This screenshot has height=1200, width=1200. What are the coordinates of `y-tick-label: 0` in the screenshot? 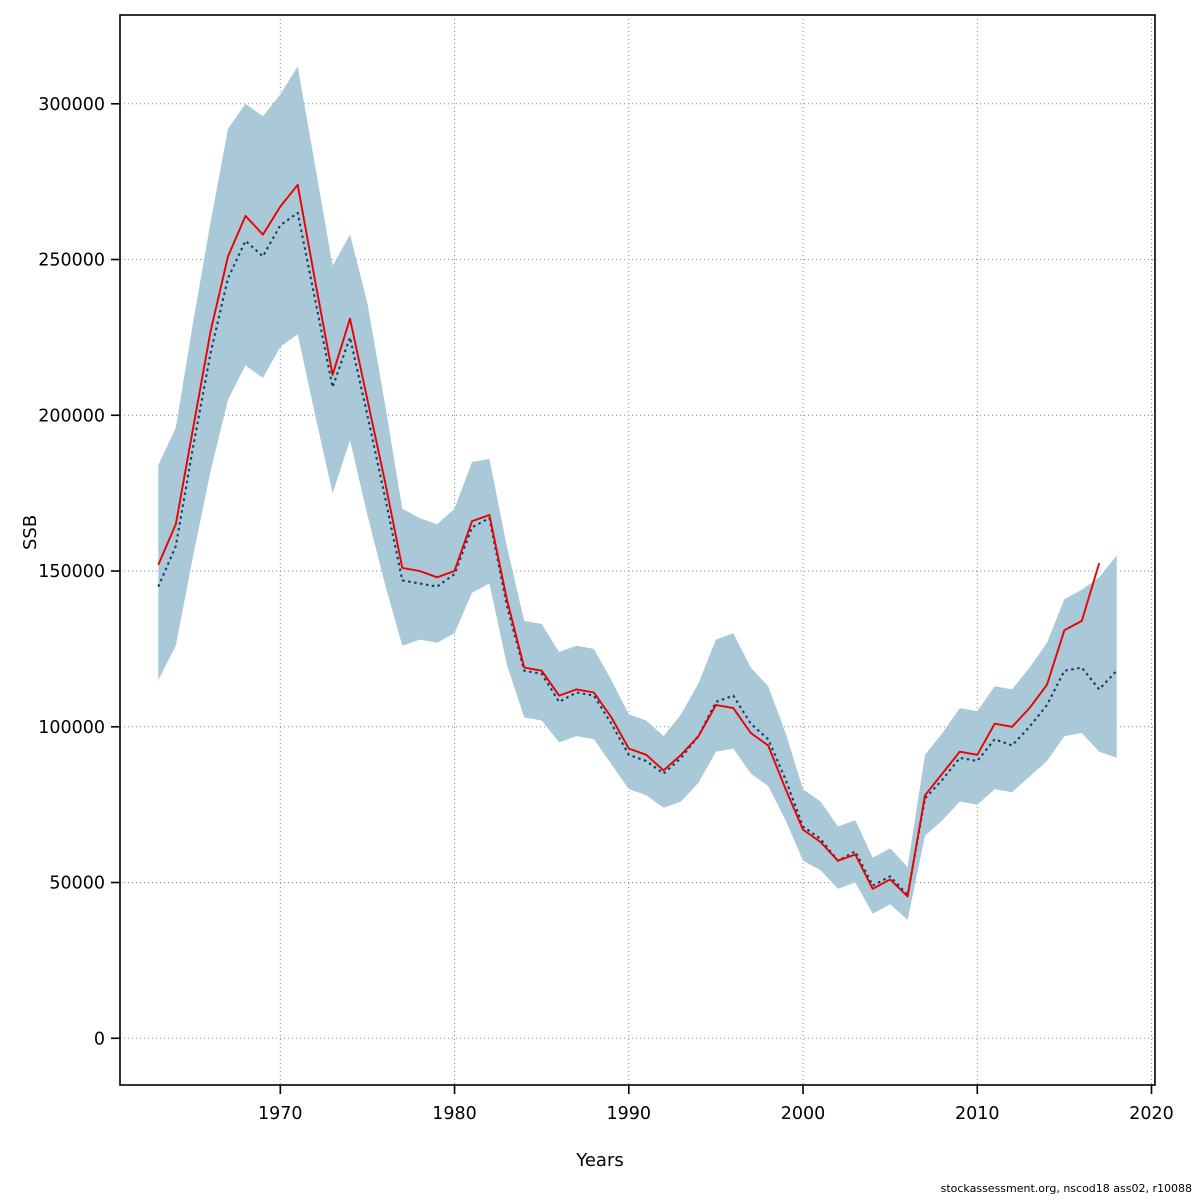 It's located at (99, 1039).